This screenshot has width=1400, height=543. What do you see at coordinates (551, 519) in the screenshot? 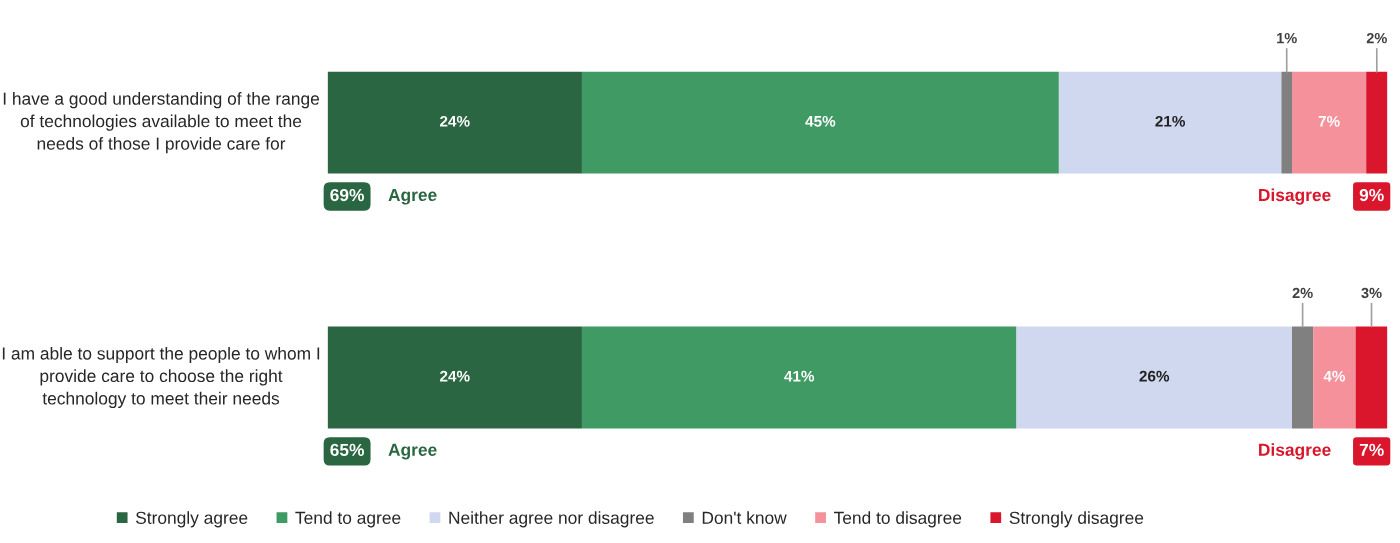
I see `legend-label: Neither agree nor disagree` at bounding box center [551, 519].